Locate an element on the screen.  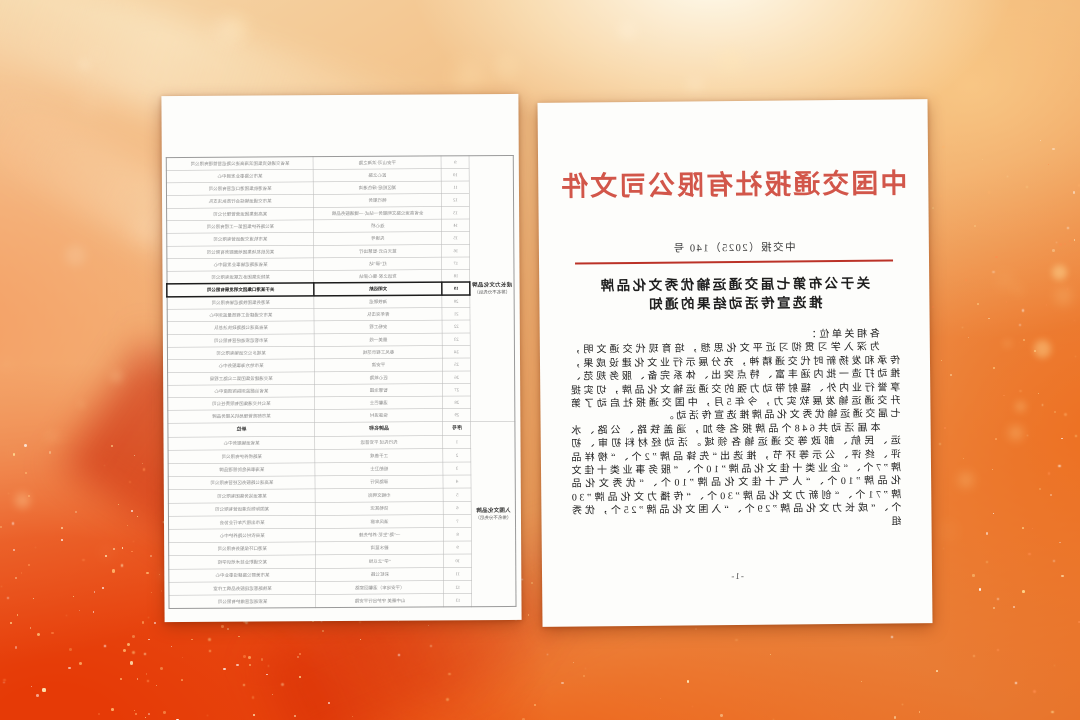
brand-cell: 海铁联运 is located at coordinates (378, 302).